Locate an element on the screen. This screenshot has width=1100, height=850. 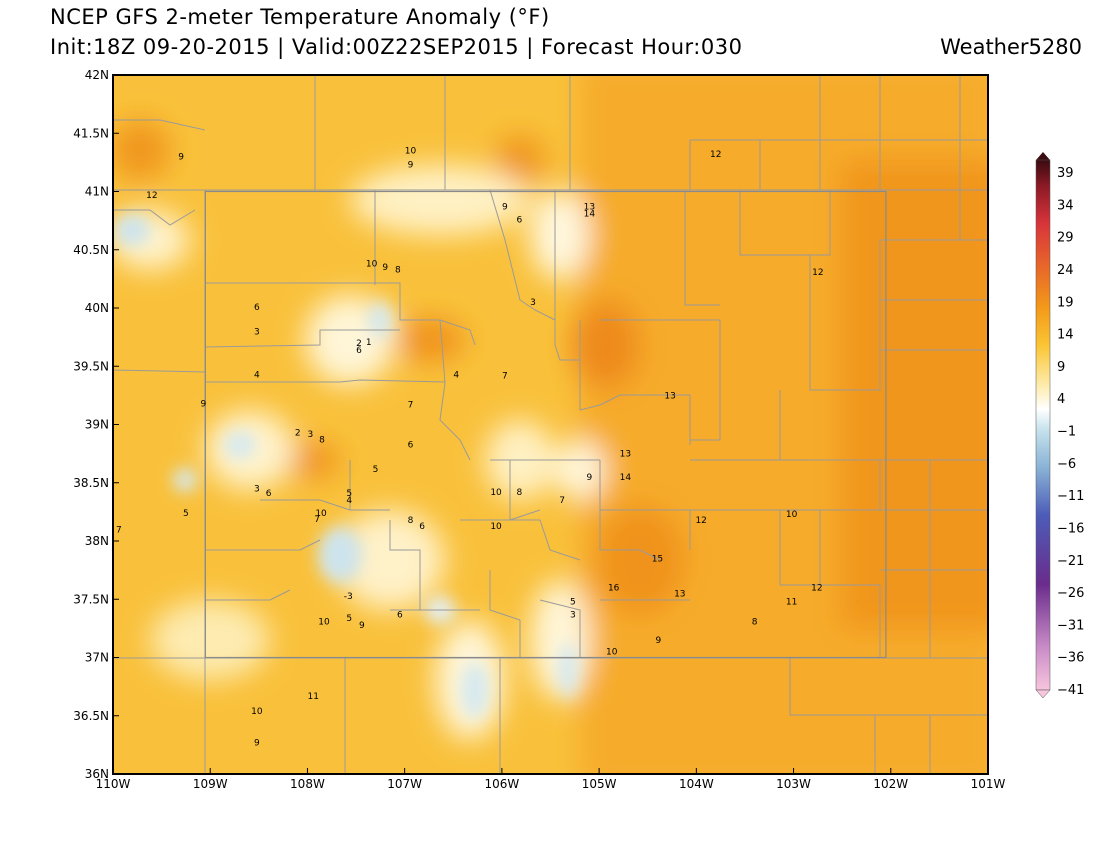
x-tick-label: 108W is located at coordinates (307, 784).